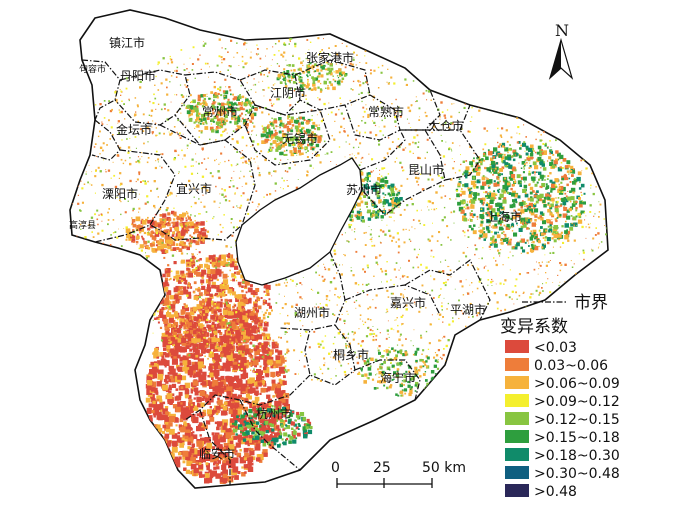  Describe the element at coordinates (364, 189) in the screenshot. I see `label-suzhou: 苏州市` at that location.